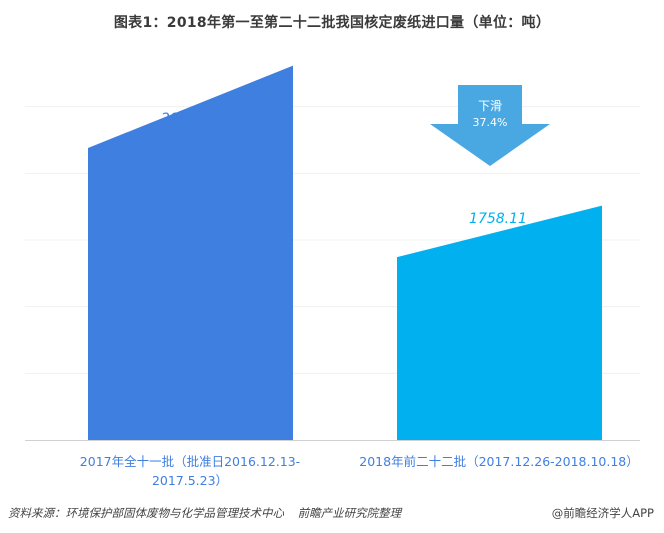 This screenshot has height=533, width=664. I want to click on x-tick-label: 2017年全十一批（批准日2016.12.13-, so click(190, 461).